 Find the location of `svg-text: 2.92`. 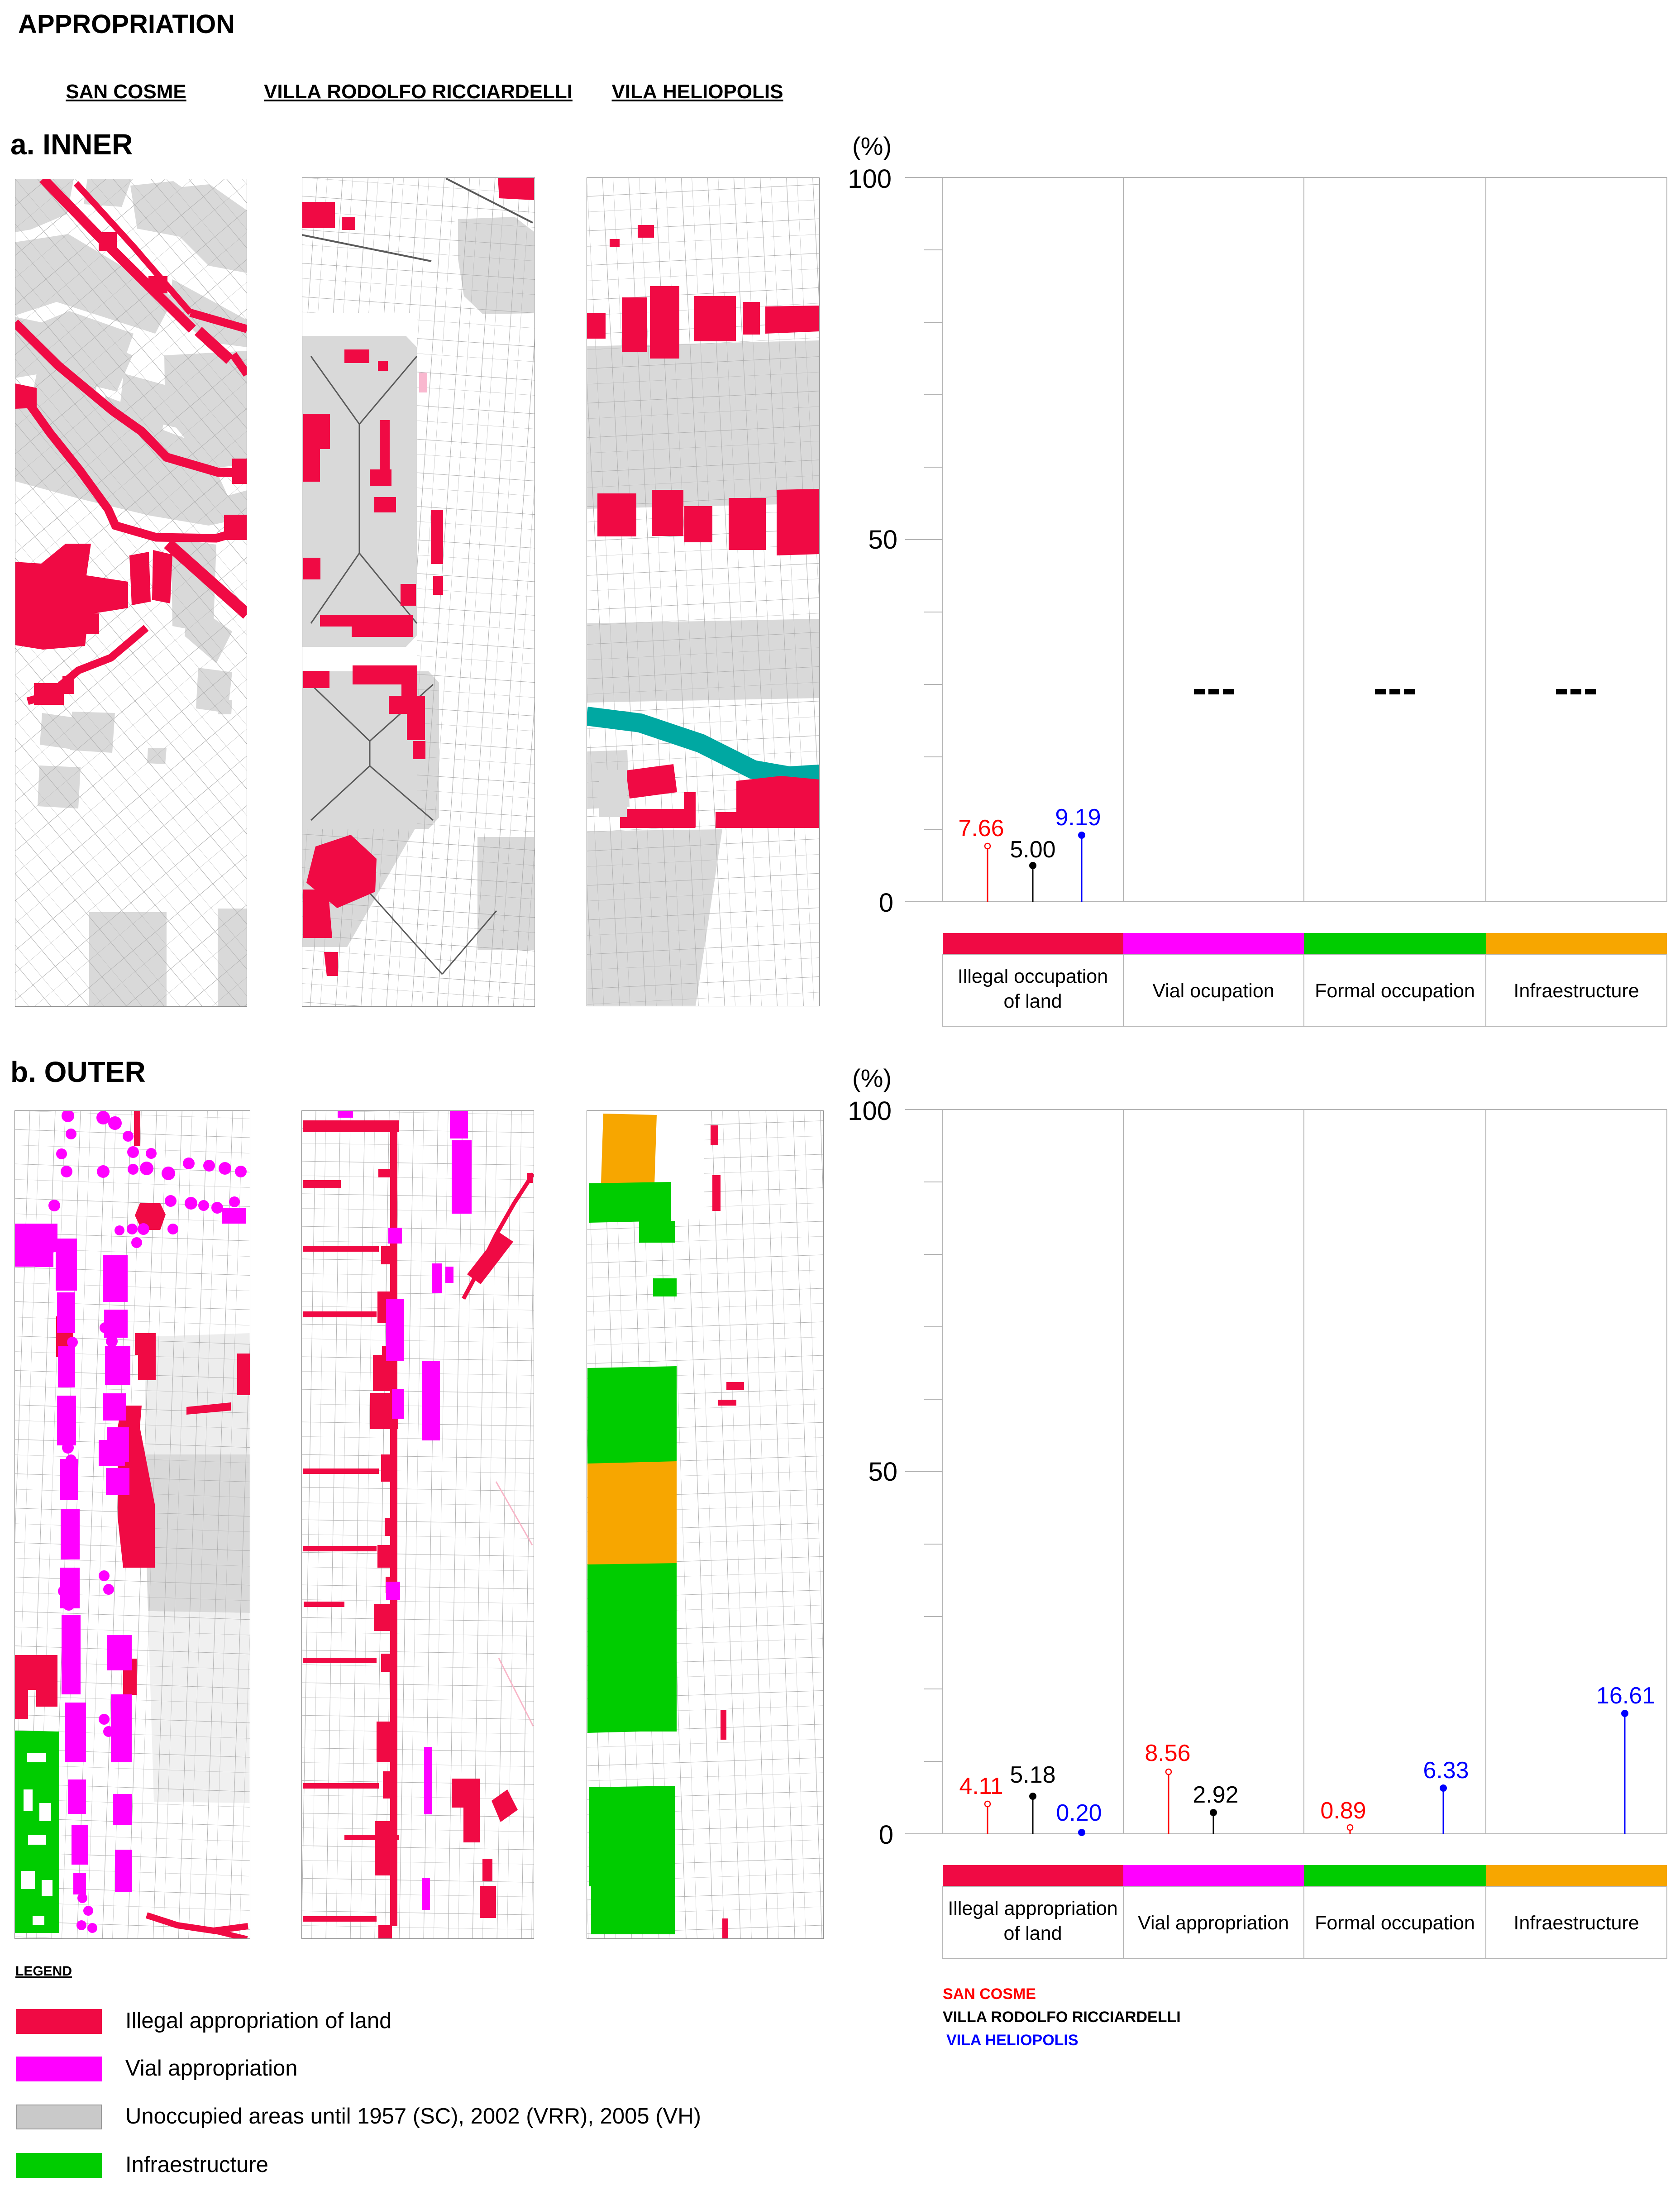

svg-text: 2.92 is located at coordinates (1215, 1795).